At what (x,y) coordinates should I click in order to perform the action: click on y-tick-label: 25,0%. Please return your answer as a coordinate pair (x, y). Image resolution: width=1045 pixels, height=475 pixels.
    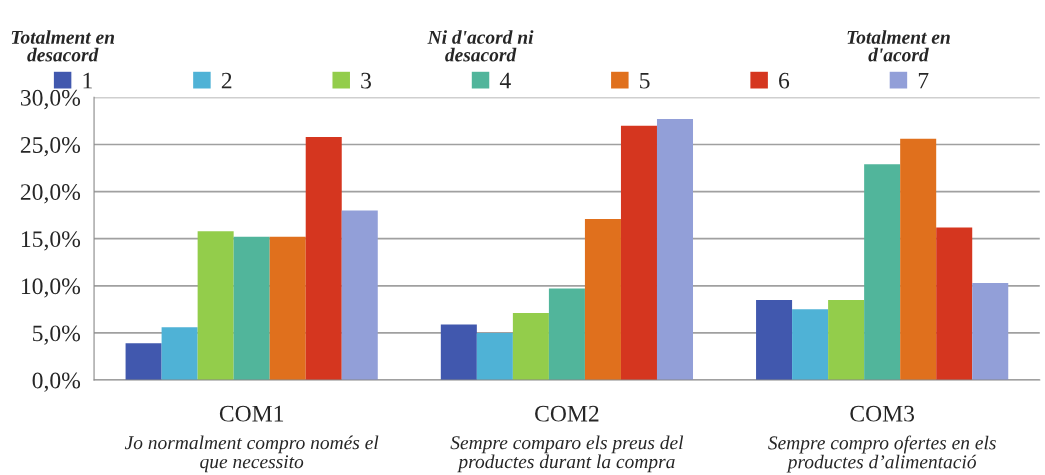
    Looking at the image, I should click on (50, 146).